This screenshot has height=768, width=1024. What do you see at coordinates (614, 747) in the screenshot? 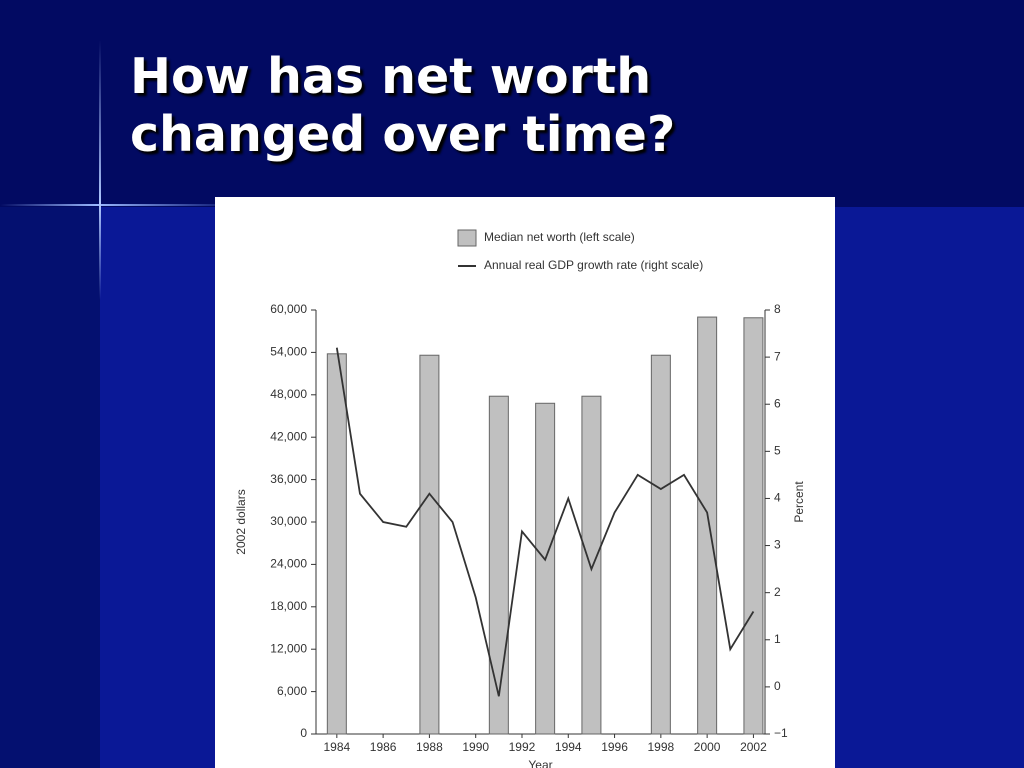
I see `x-tick-label: 1996` at bounding box center [614, 747].